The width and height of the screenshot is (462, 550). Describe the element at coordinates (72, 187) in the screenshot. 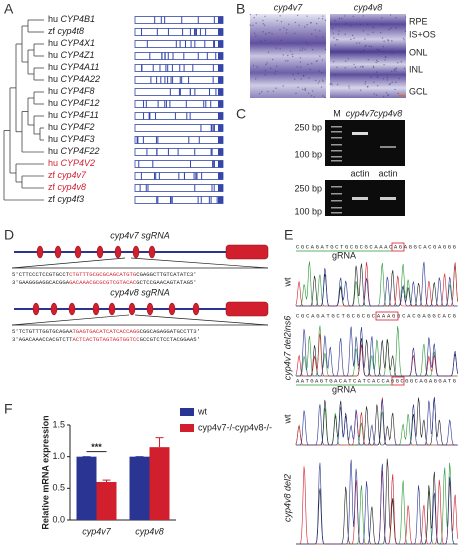

I see `gene: cyp4v8` at that location.